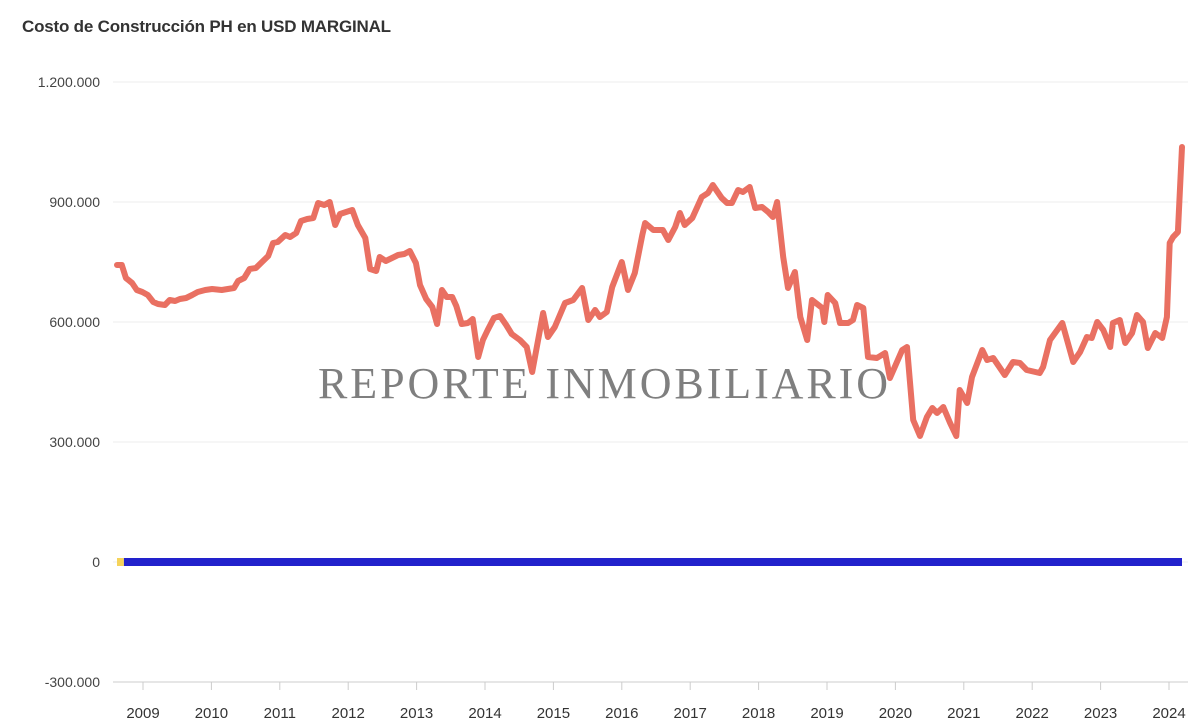 This screenshot has height=726, width=1198. I want to click on x-tick-label: 2014, so click(484, 713).